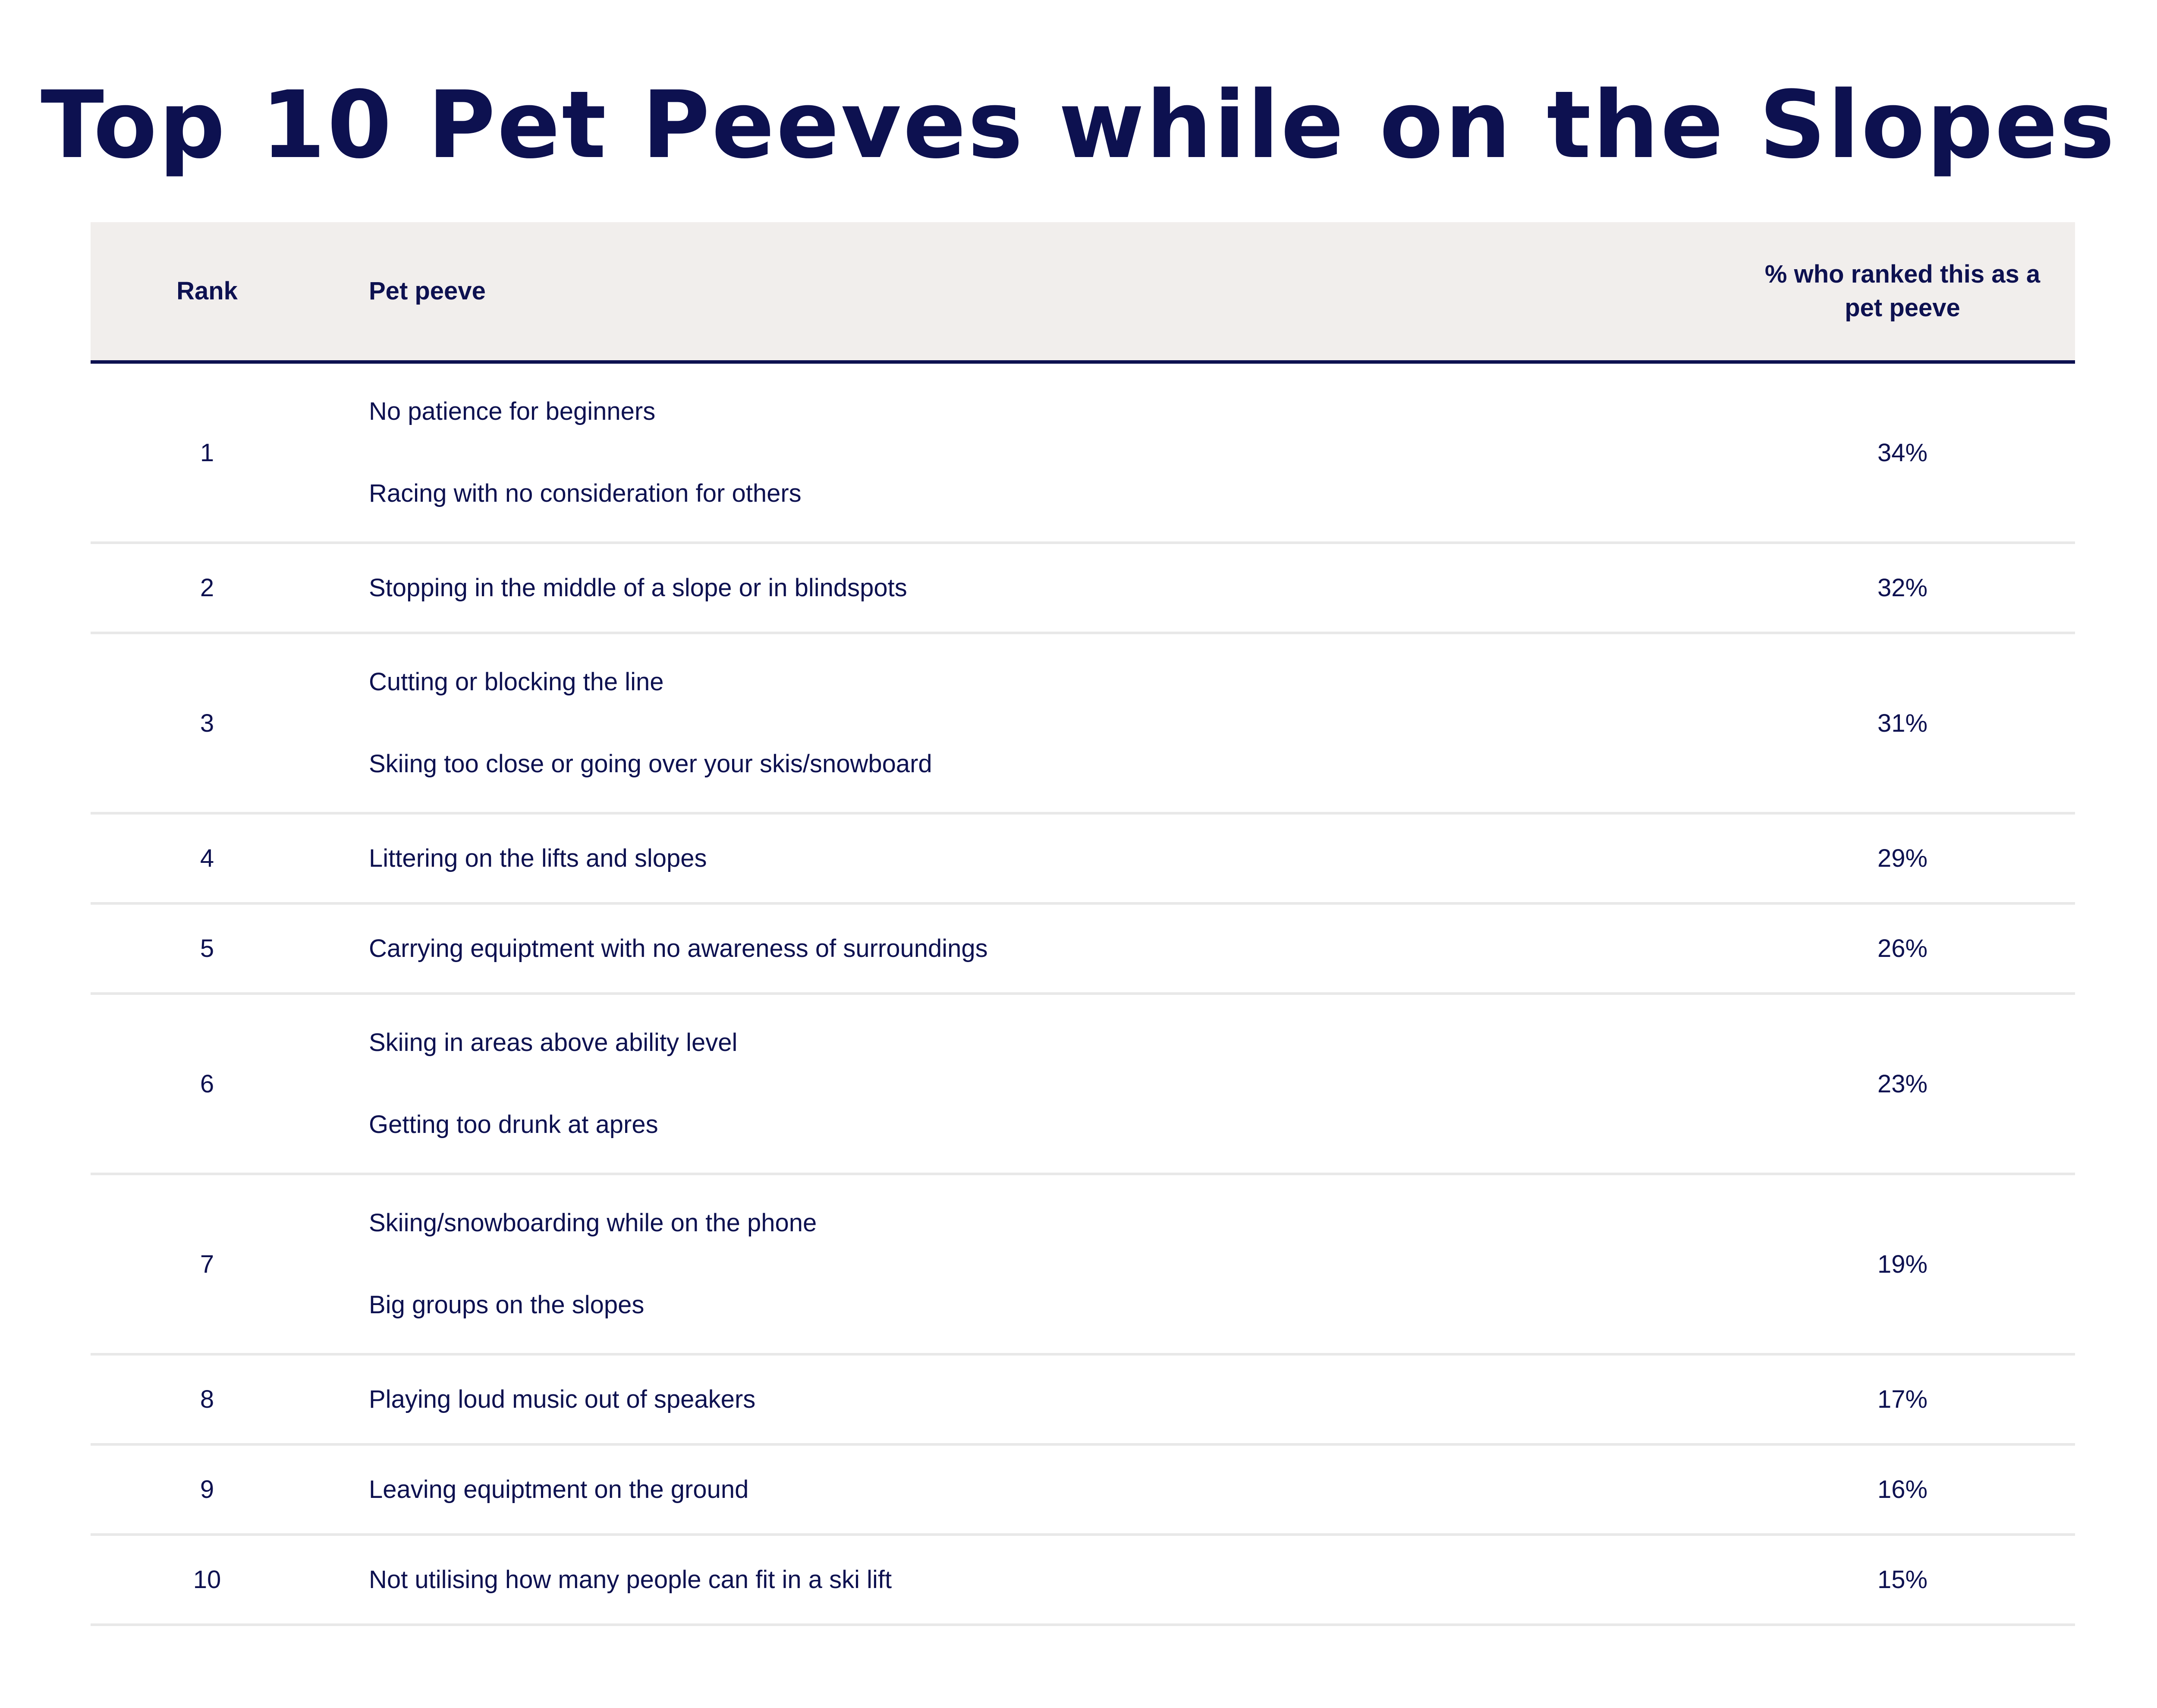 This screenshot has width=2157, height=1708. I want to click on column-header-percentage-label: % who ranked this as a pet peeve, so click(1903, 291).